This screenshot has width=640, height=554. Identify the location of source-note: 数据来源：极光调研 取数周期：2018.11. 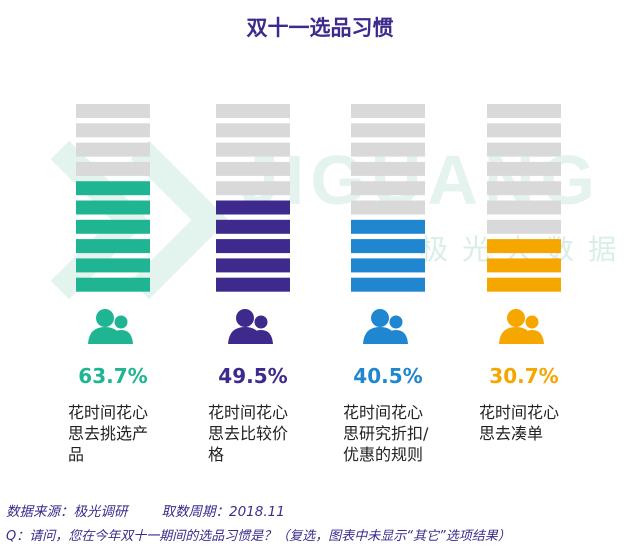
(145, 510).